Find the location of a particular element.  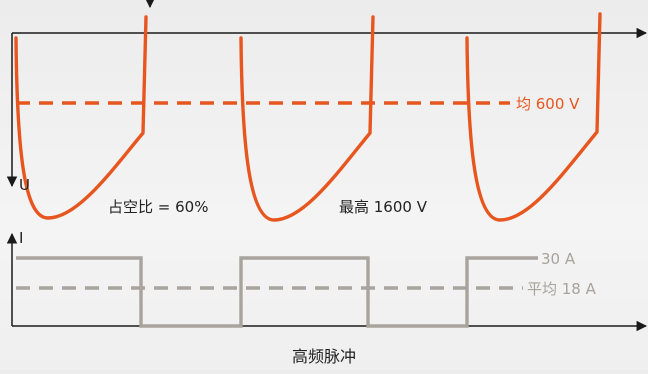

current-average-label: 平均 18 A is located at coordinates (562, 289).